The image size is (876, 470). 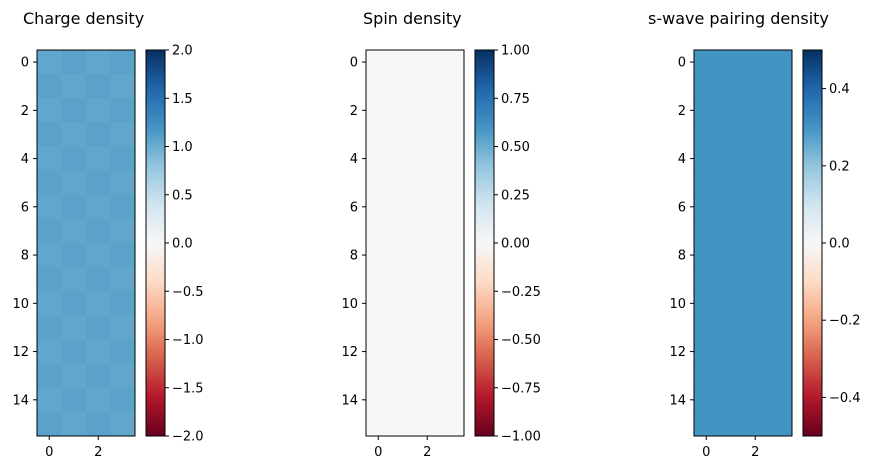 I want to click on y-tick-label: 2, so click(x=25, y=111).